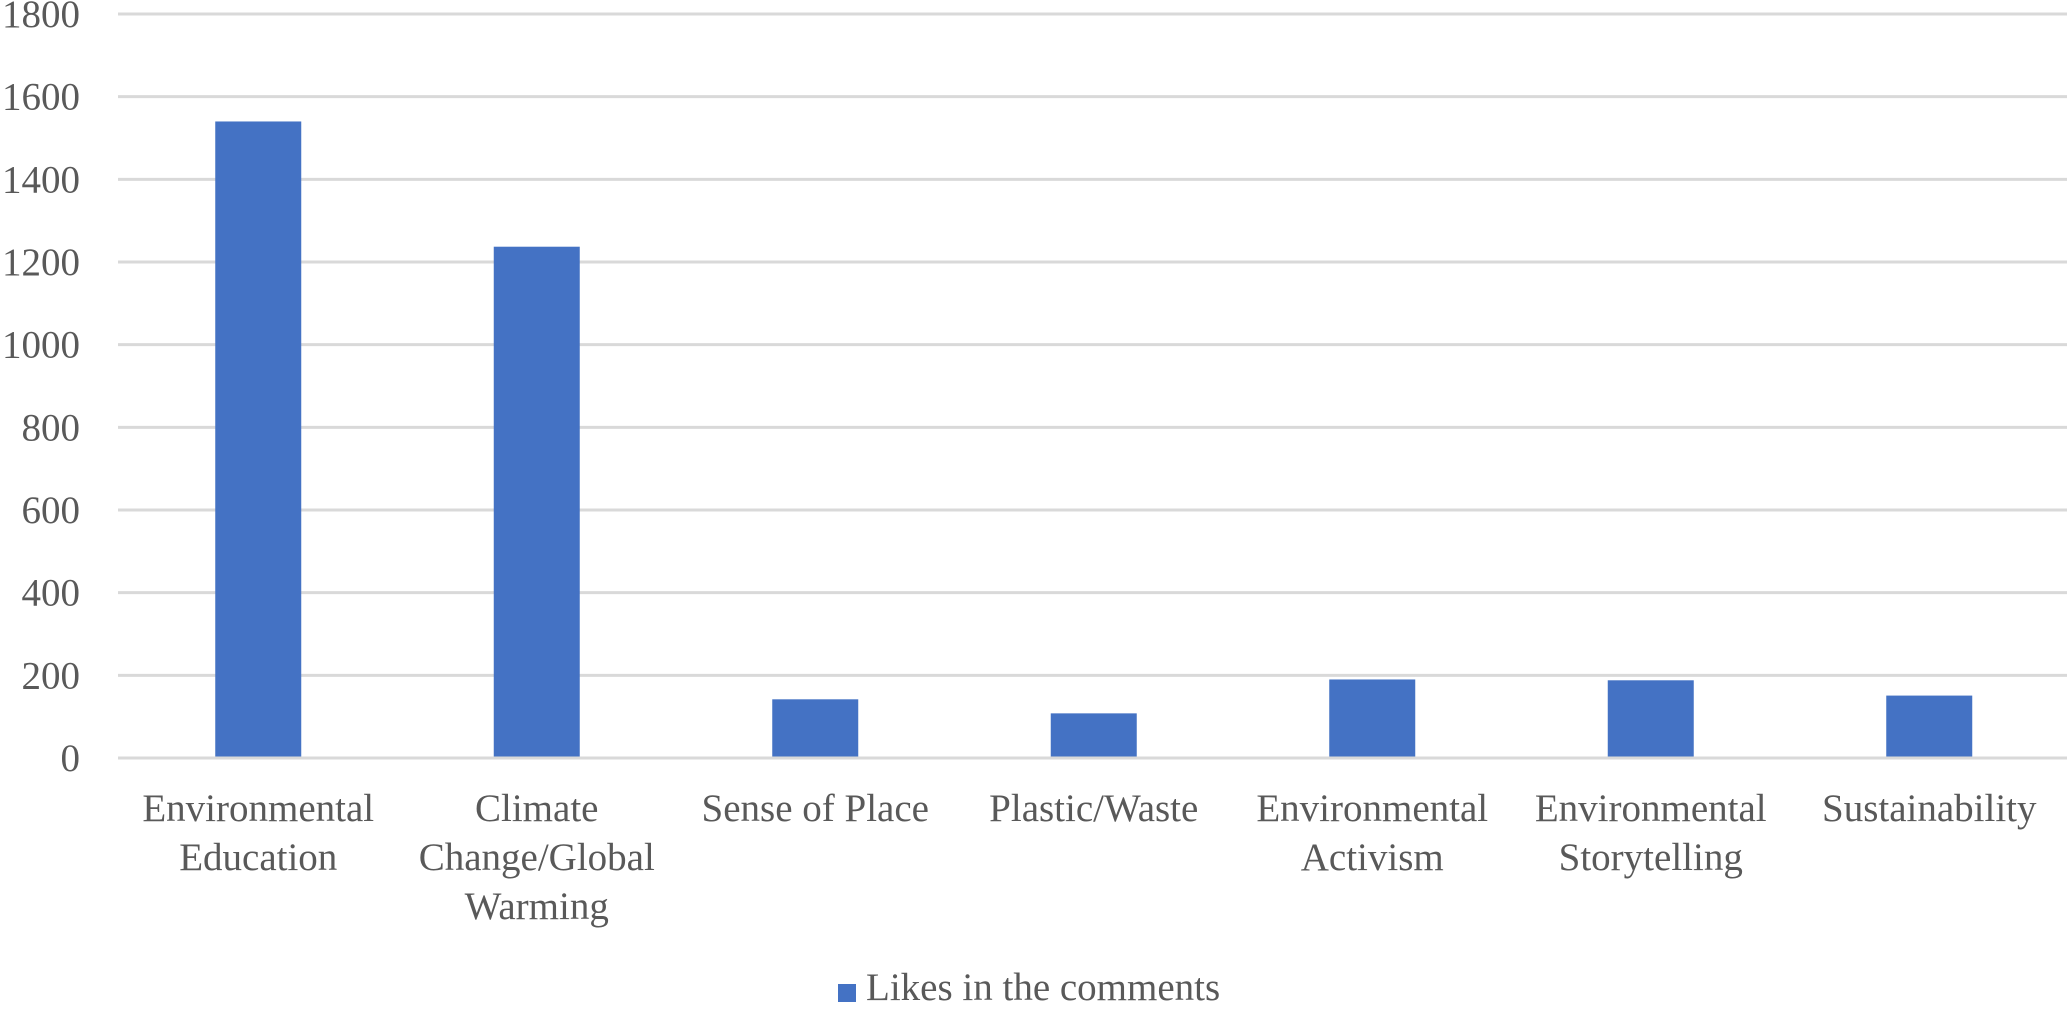 The width and height of the screenshot is (2067, 1014). I want to click on y-tick-label: 1600, so click(41, 97).